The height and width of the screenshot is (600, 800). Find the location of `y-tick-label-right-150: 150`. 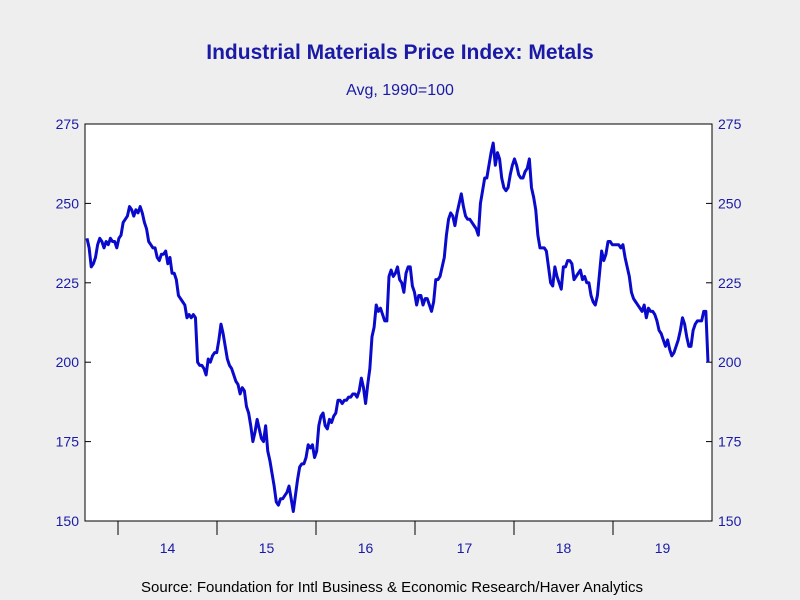

y-tick-label-right-150: 150 is located at coordinates (730, 521).